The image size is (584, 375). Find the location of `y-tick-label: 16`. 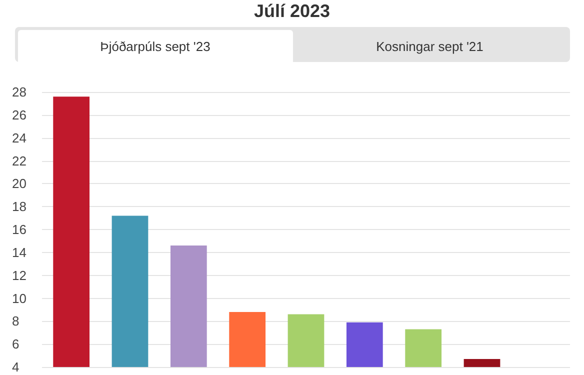

y-tick-label: 16 is located at coordinates (19, 229).